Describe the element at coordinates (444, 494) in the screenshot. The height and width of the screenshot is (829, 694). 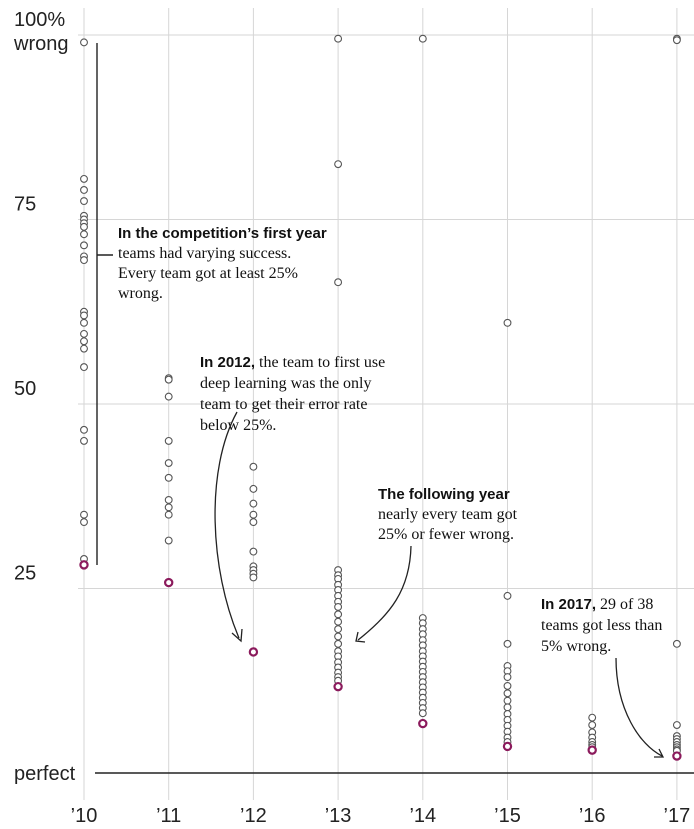
I see `annotation-following-year-bold: The following year` at that location.